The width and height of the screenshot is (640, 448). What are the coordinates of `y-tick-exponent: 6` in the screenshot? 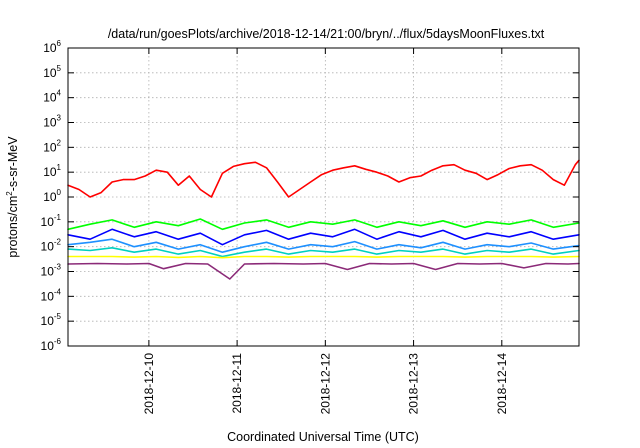 It's located at (59, 43).